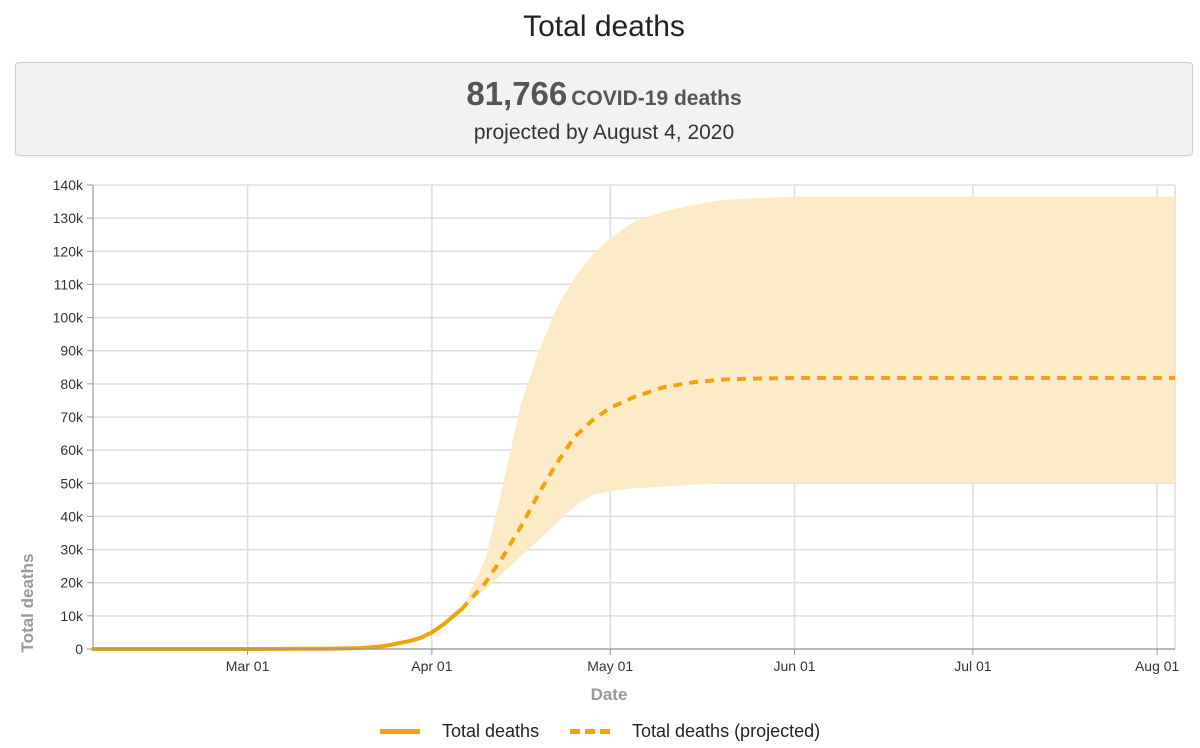 The height and width of the screenshot is (748, 1200). What do you see at coordinates (72, 384) in the screenshot?
I see `y-tick-label: 80k` at bounding box center [72, 384].